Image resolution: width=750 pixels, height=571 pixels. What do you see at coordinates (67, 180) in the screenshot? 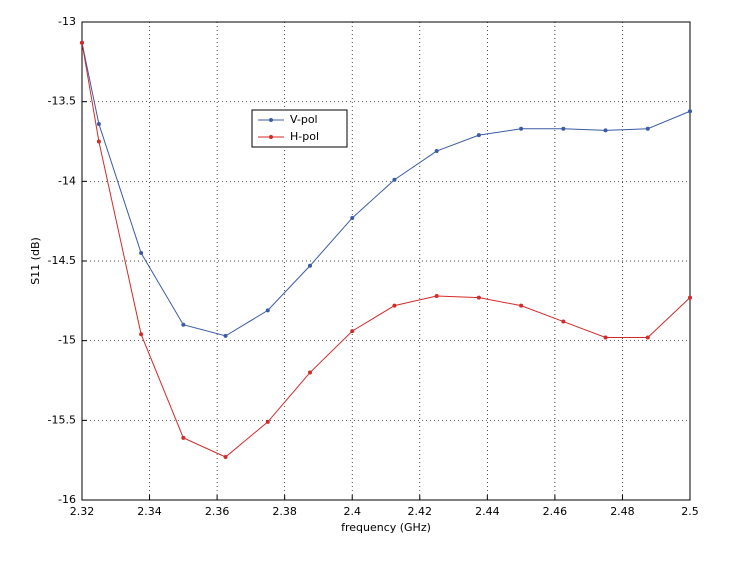
I see `y-tick-label: -14` at bounding box center [67, 180].